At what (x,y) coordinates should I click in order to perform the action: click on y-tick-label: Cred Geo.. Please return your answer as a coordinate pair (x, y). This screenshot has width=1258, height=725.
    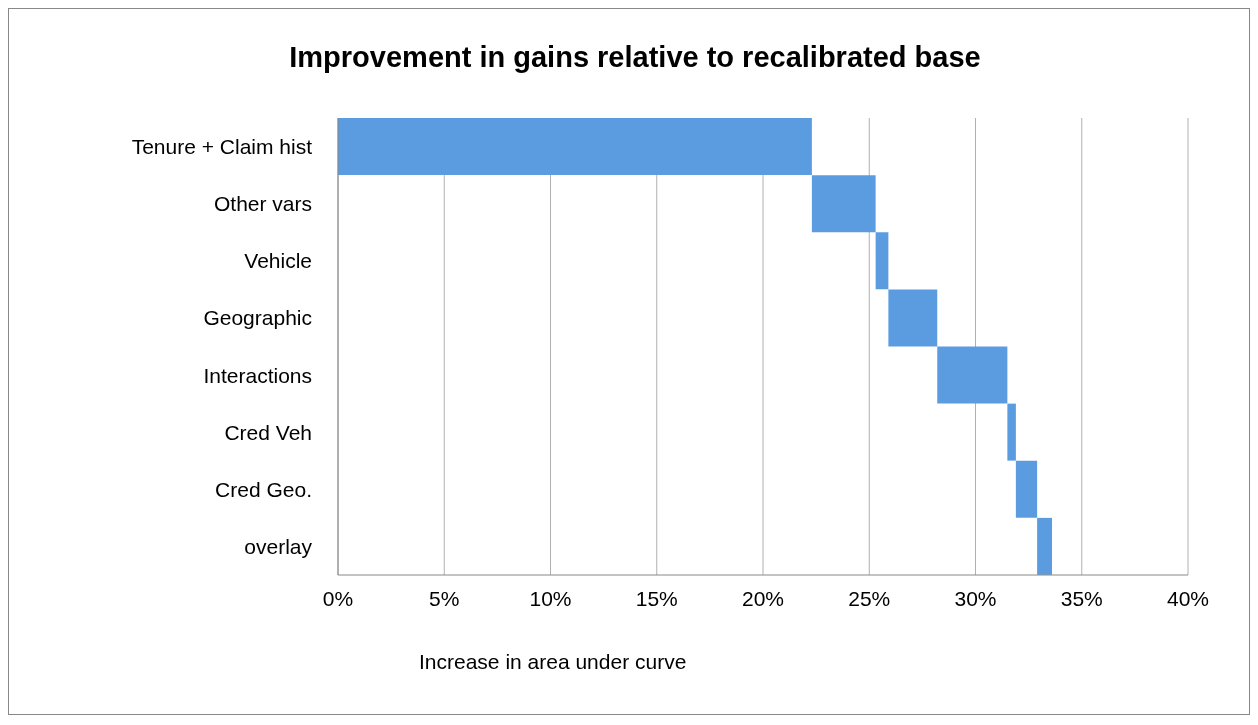
    Looking at the image, I should click on (263, 489).